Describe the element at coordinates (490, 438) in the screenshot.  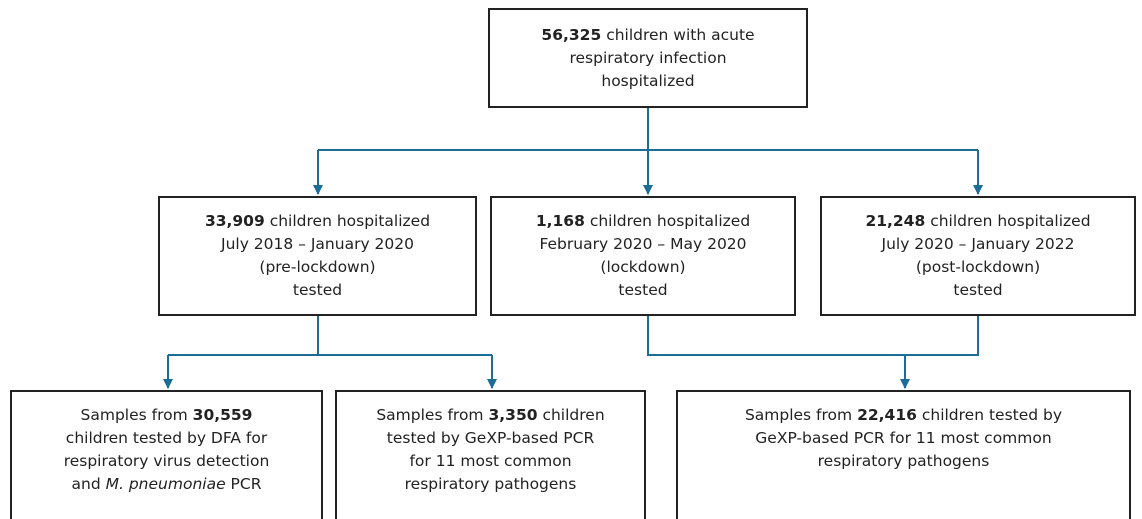
I see `line: tested by GeXP-based PCR` at that location.